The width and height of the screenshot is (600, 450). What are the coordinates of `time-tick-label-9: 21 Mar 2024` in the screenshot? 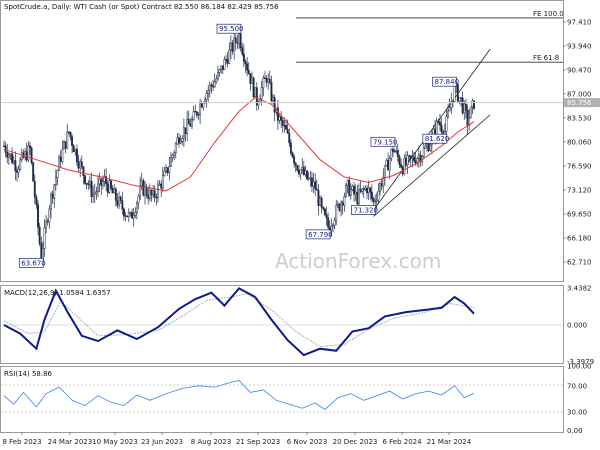 It's located at (449, 442).